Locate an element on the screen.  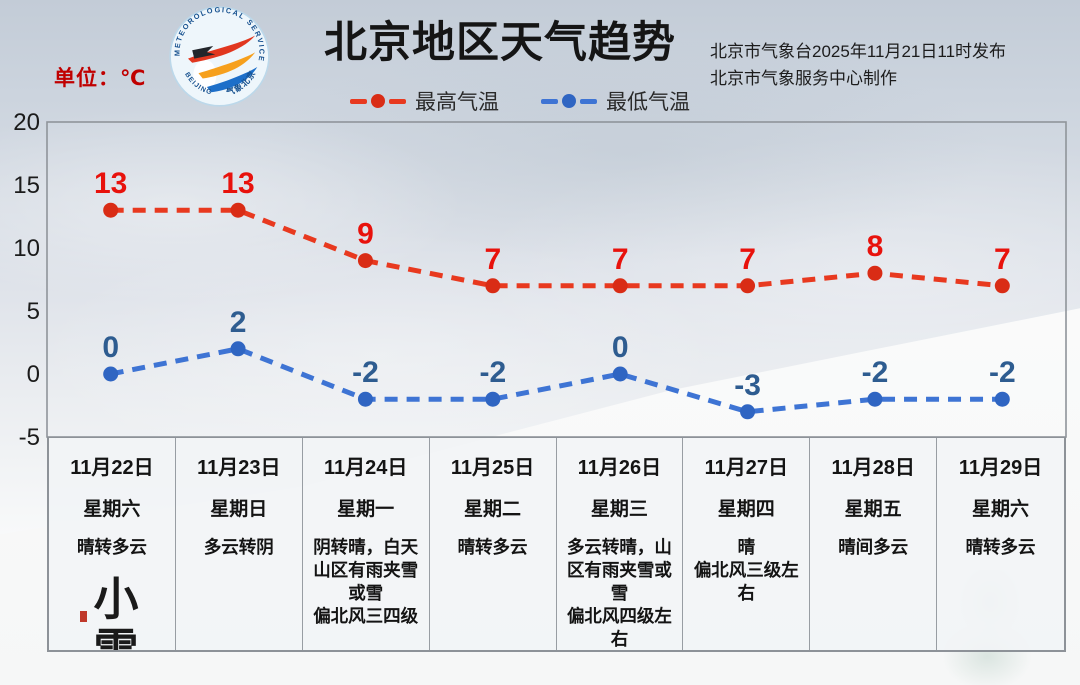
forecast-day-cell: 11月28日 星期五 晴间多云 is located at coordinates (874, 544).